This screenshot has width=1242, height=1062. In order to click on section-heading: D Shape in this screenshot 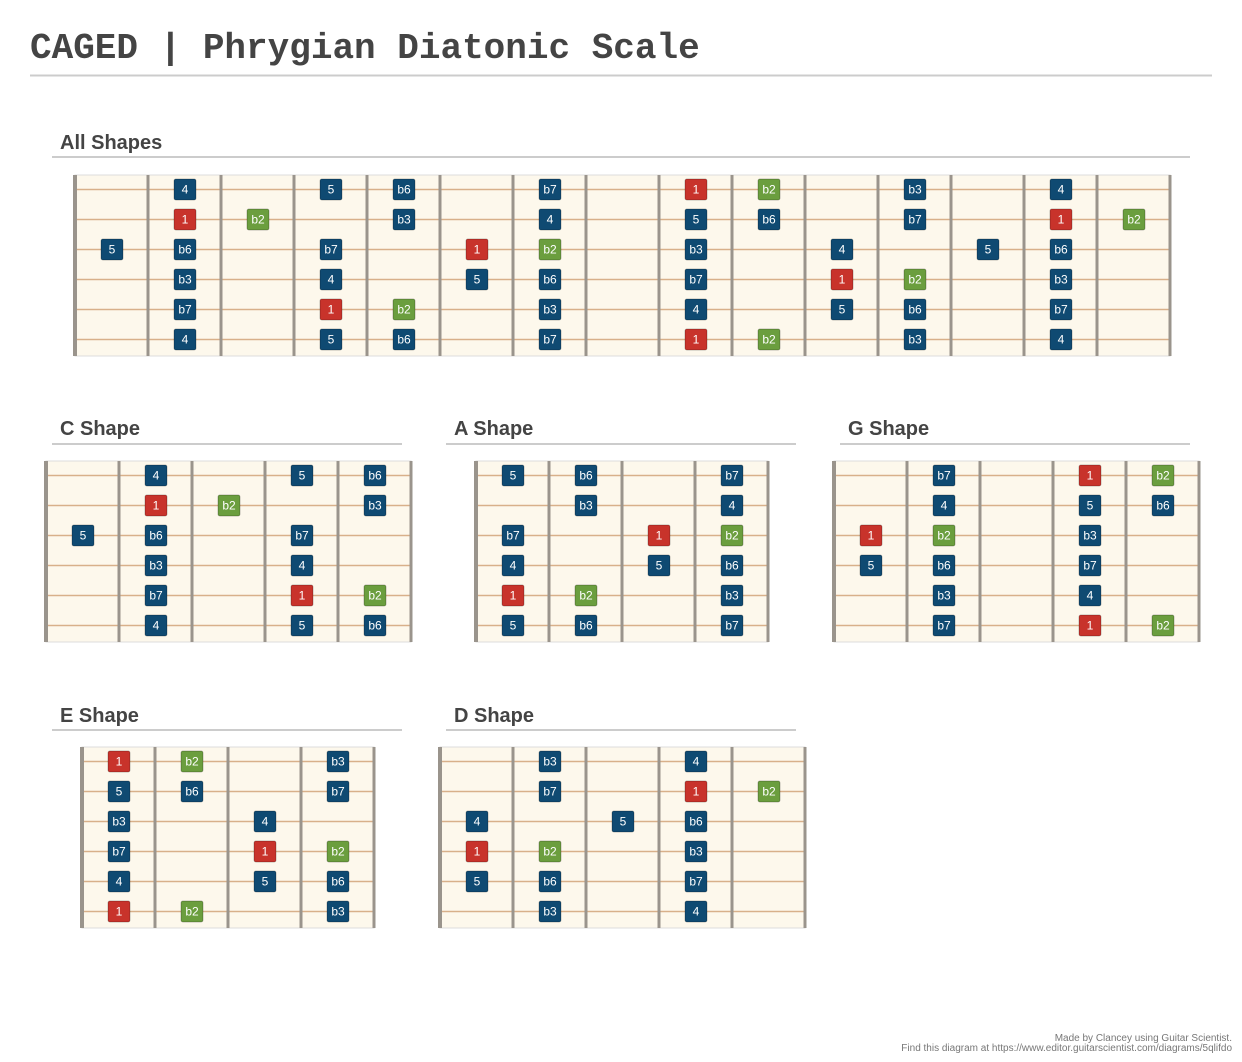, I will do `click(494, 716)`.